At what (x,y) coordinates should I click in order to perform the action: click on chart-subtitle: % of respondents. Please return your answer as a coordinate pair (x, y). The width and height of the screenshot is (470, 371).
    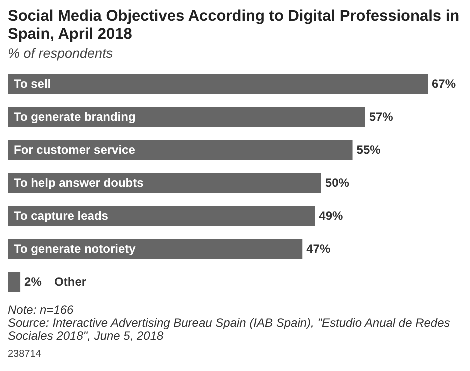
    Looking at the image, I should click on (61, 53).